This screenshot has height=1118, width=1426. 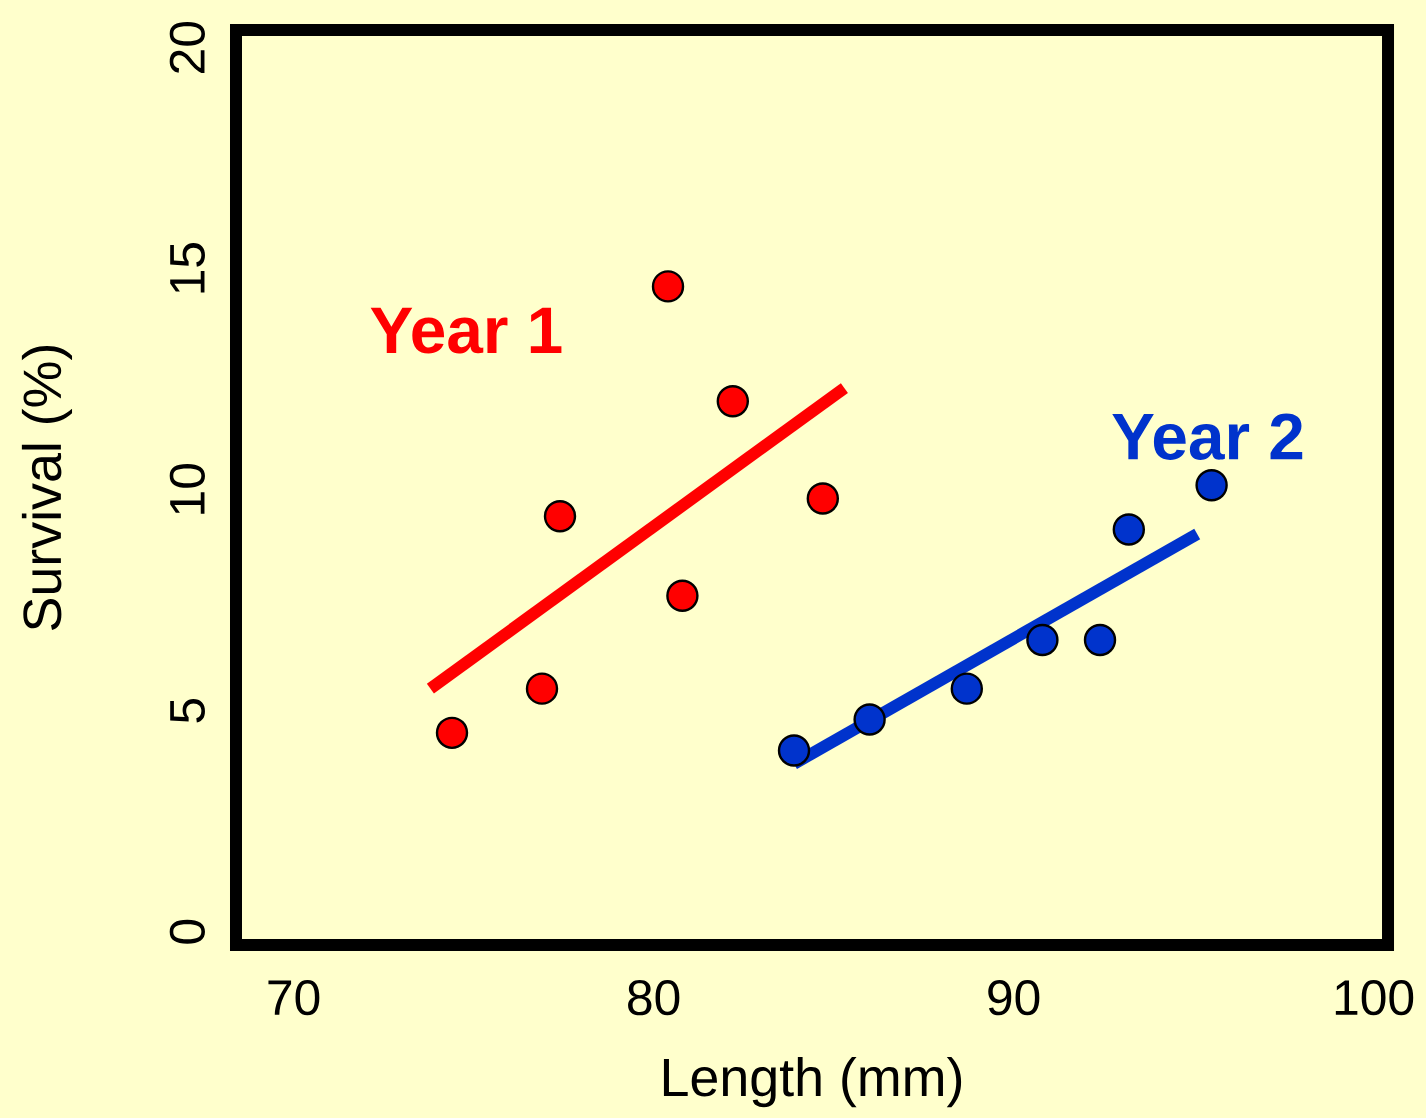 What do you see at coordinates (1374, 998) in the screenshot?
I see `x-tick-label: 100` at bounding box center [1374, 998].